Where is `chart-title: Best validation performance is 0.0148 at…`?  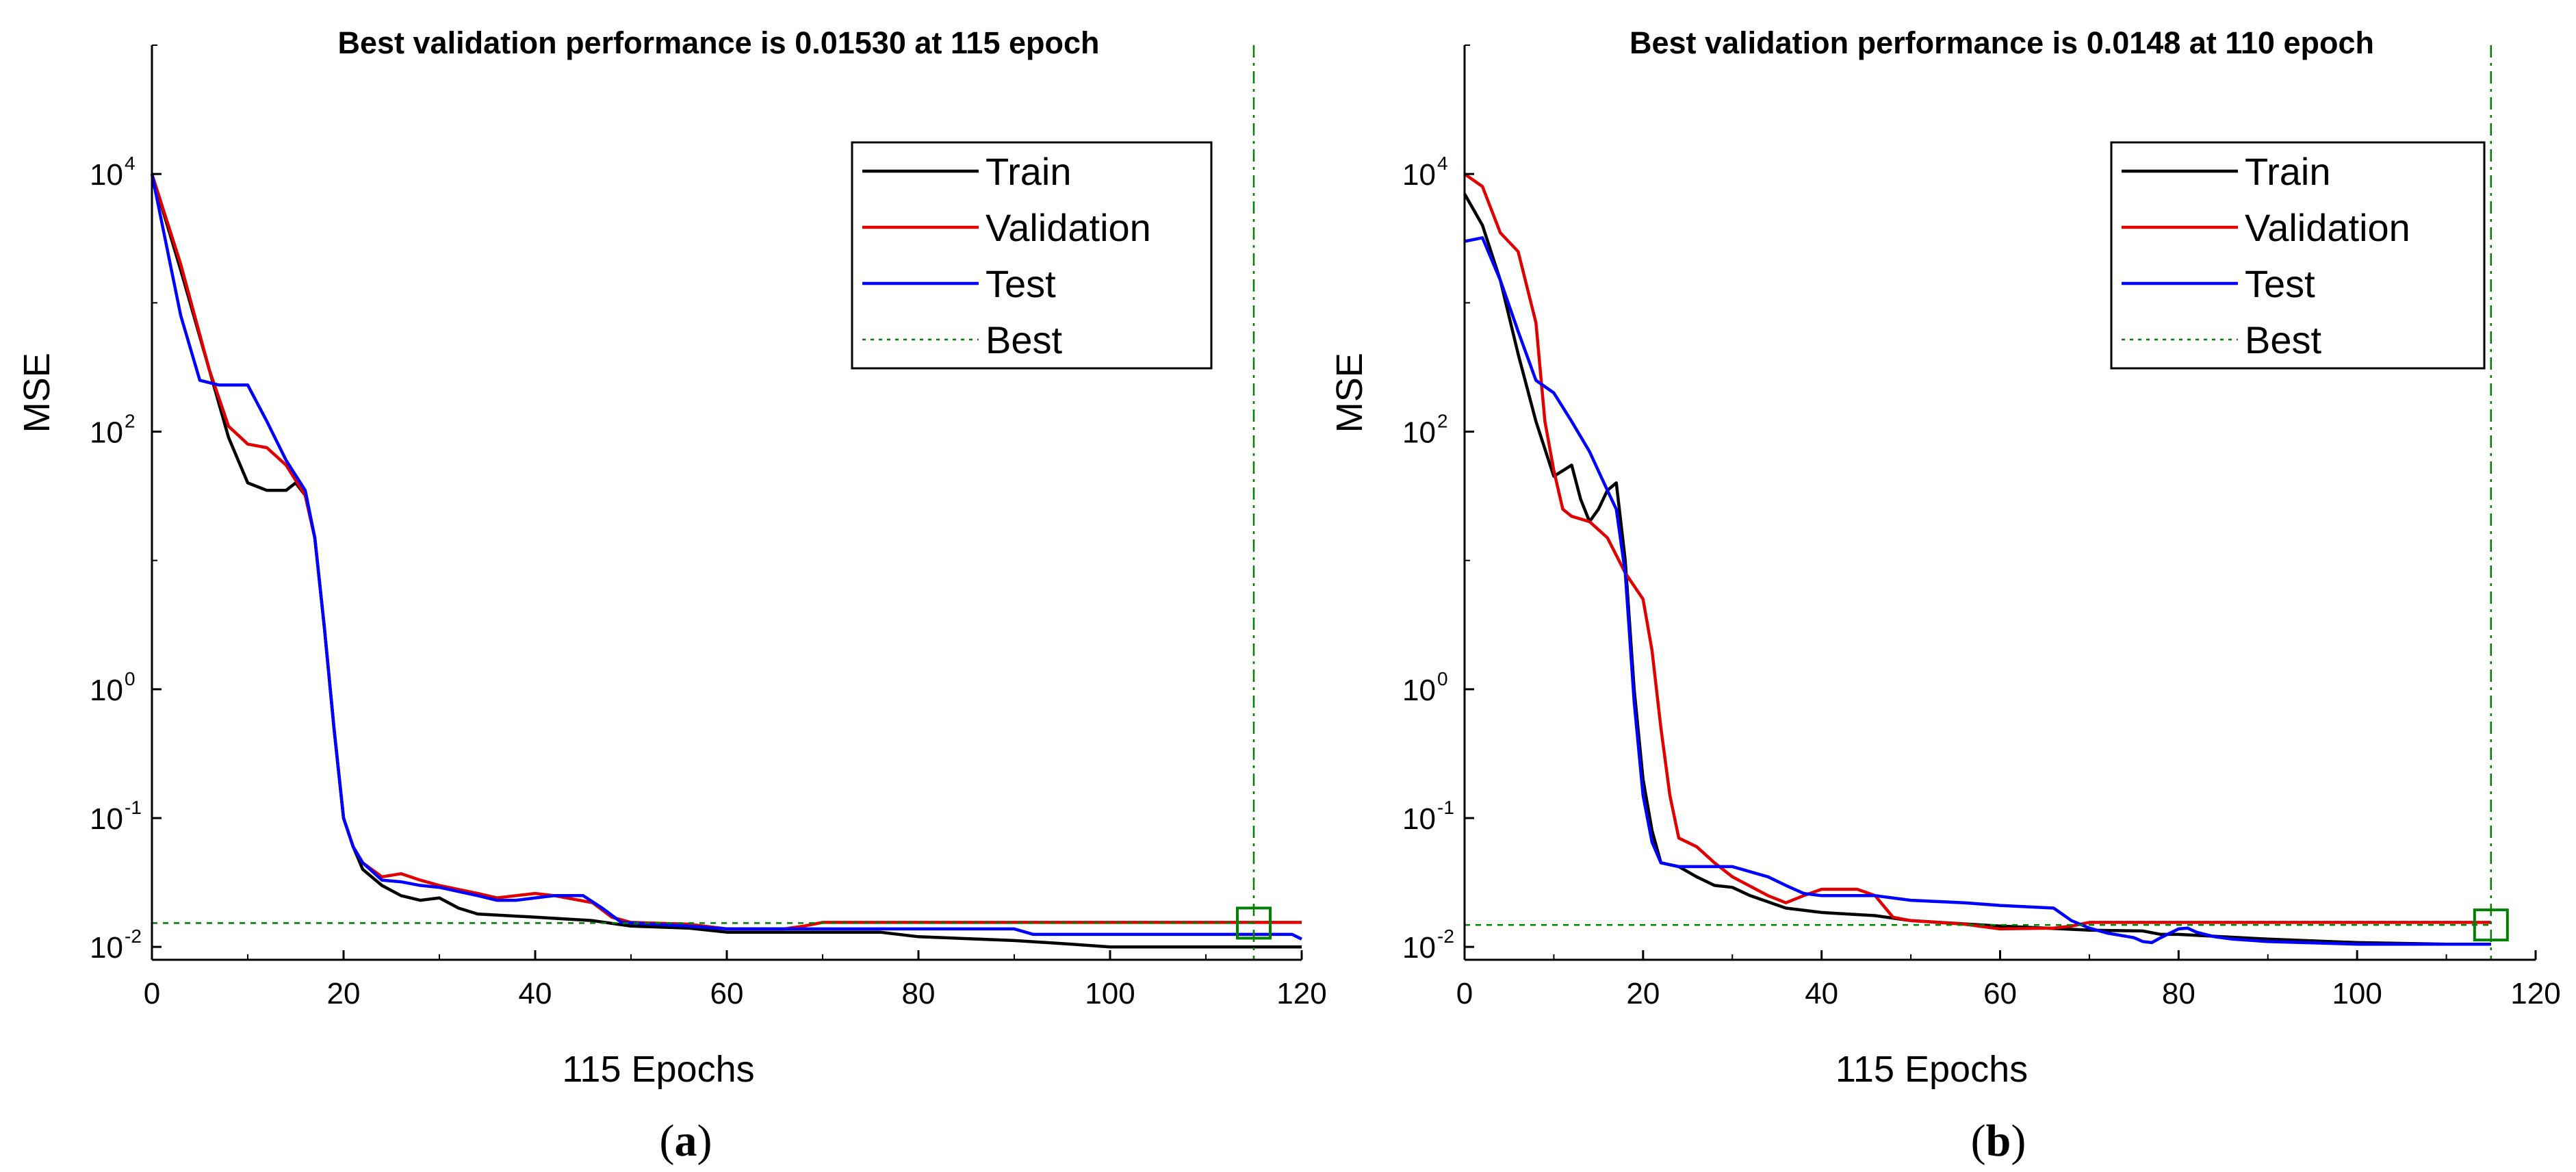 chart-title: Best validation performance is 0.0148 at… is located at coordinates (2002, 42).